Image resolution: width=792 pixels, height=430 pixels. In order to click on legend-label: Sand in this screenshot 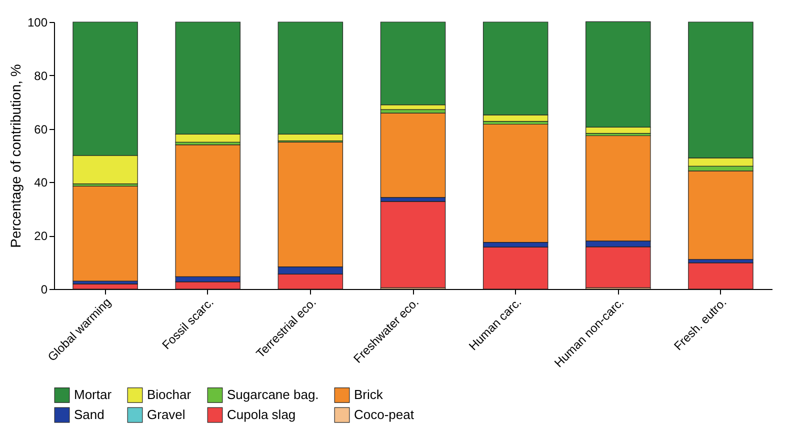, I will do `click(89, 414)`.